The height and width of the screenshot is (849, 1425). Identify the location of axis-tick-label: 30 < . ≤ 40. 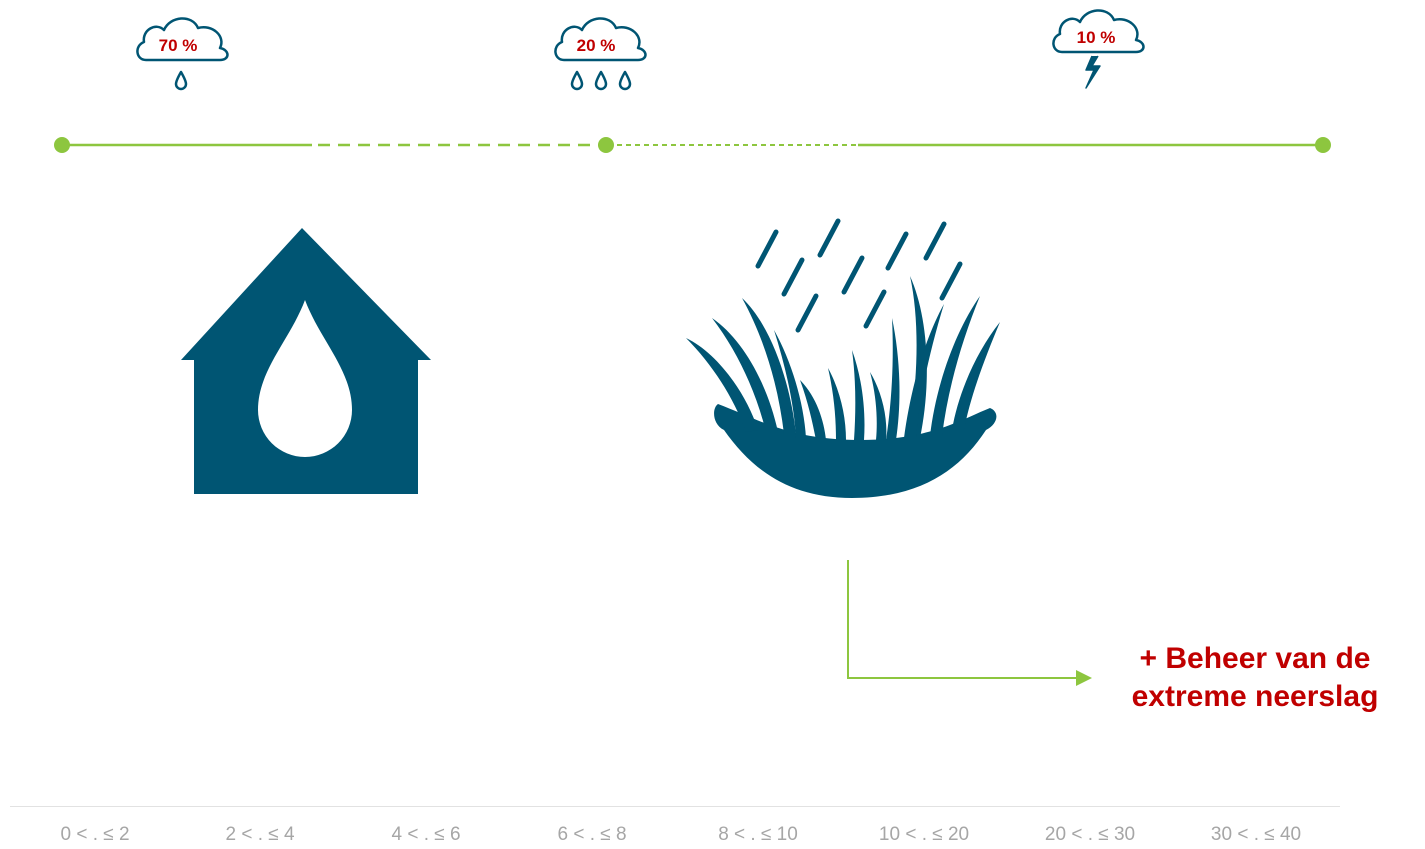
(1256, 834).